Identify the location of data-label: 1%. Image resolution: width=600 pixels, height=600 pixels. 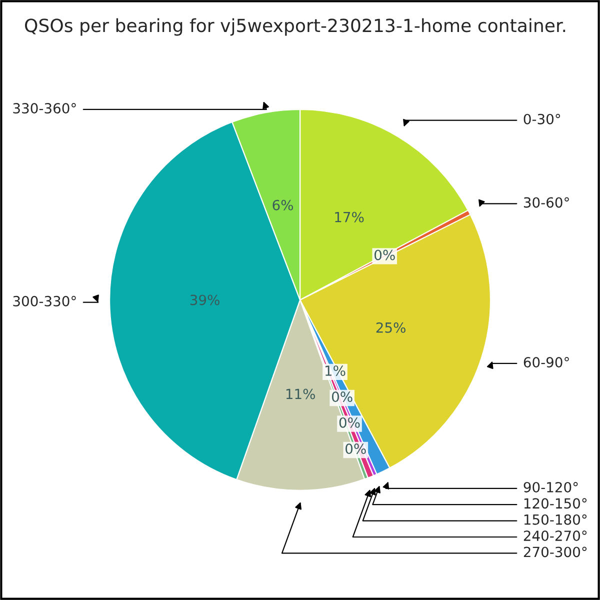
(336, 370).